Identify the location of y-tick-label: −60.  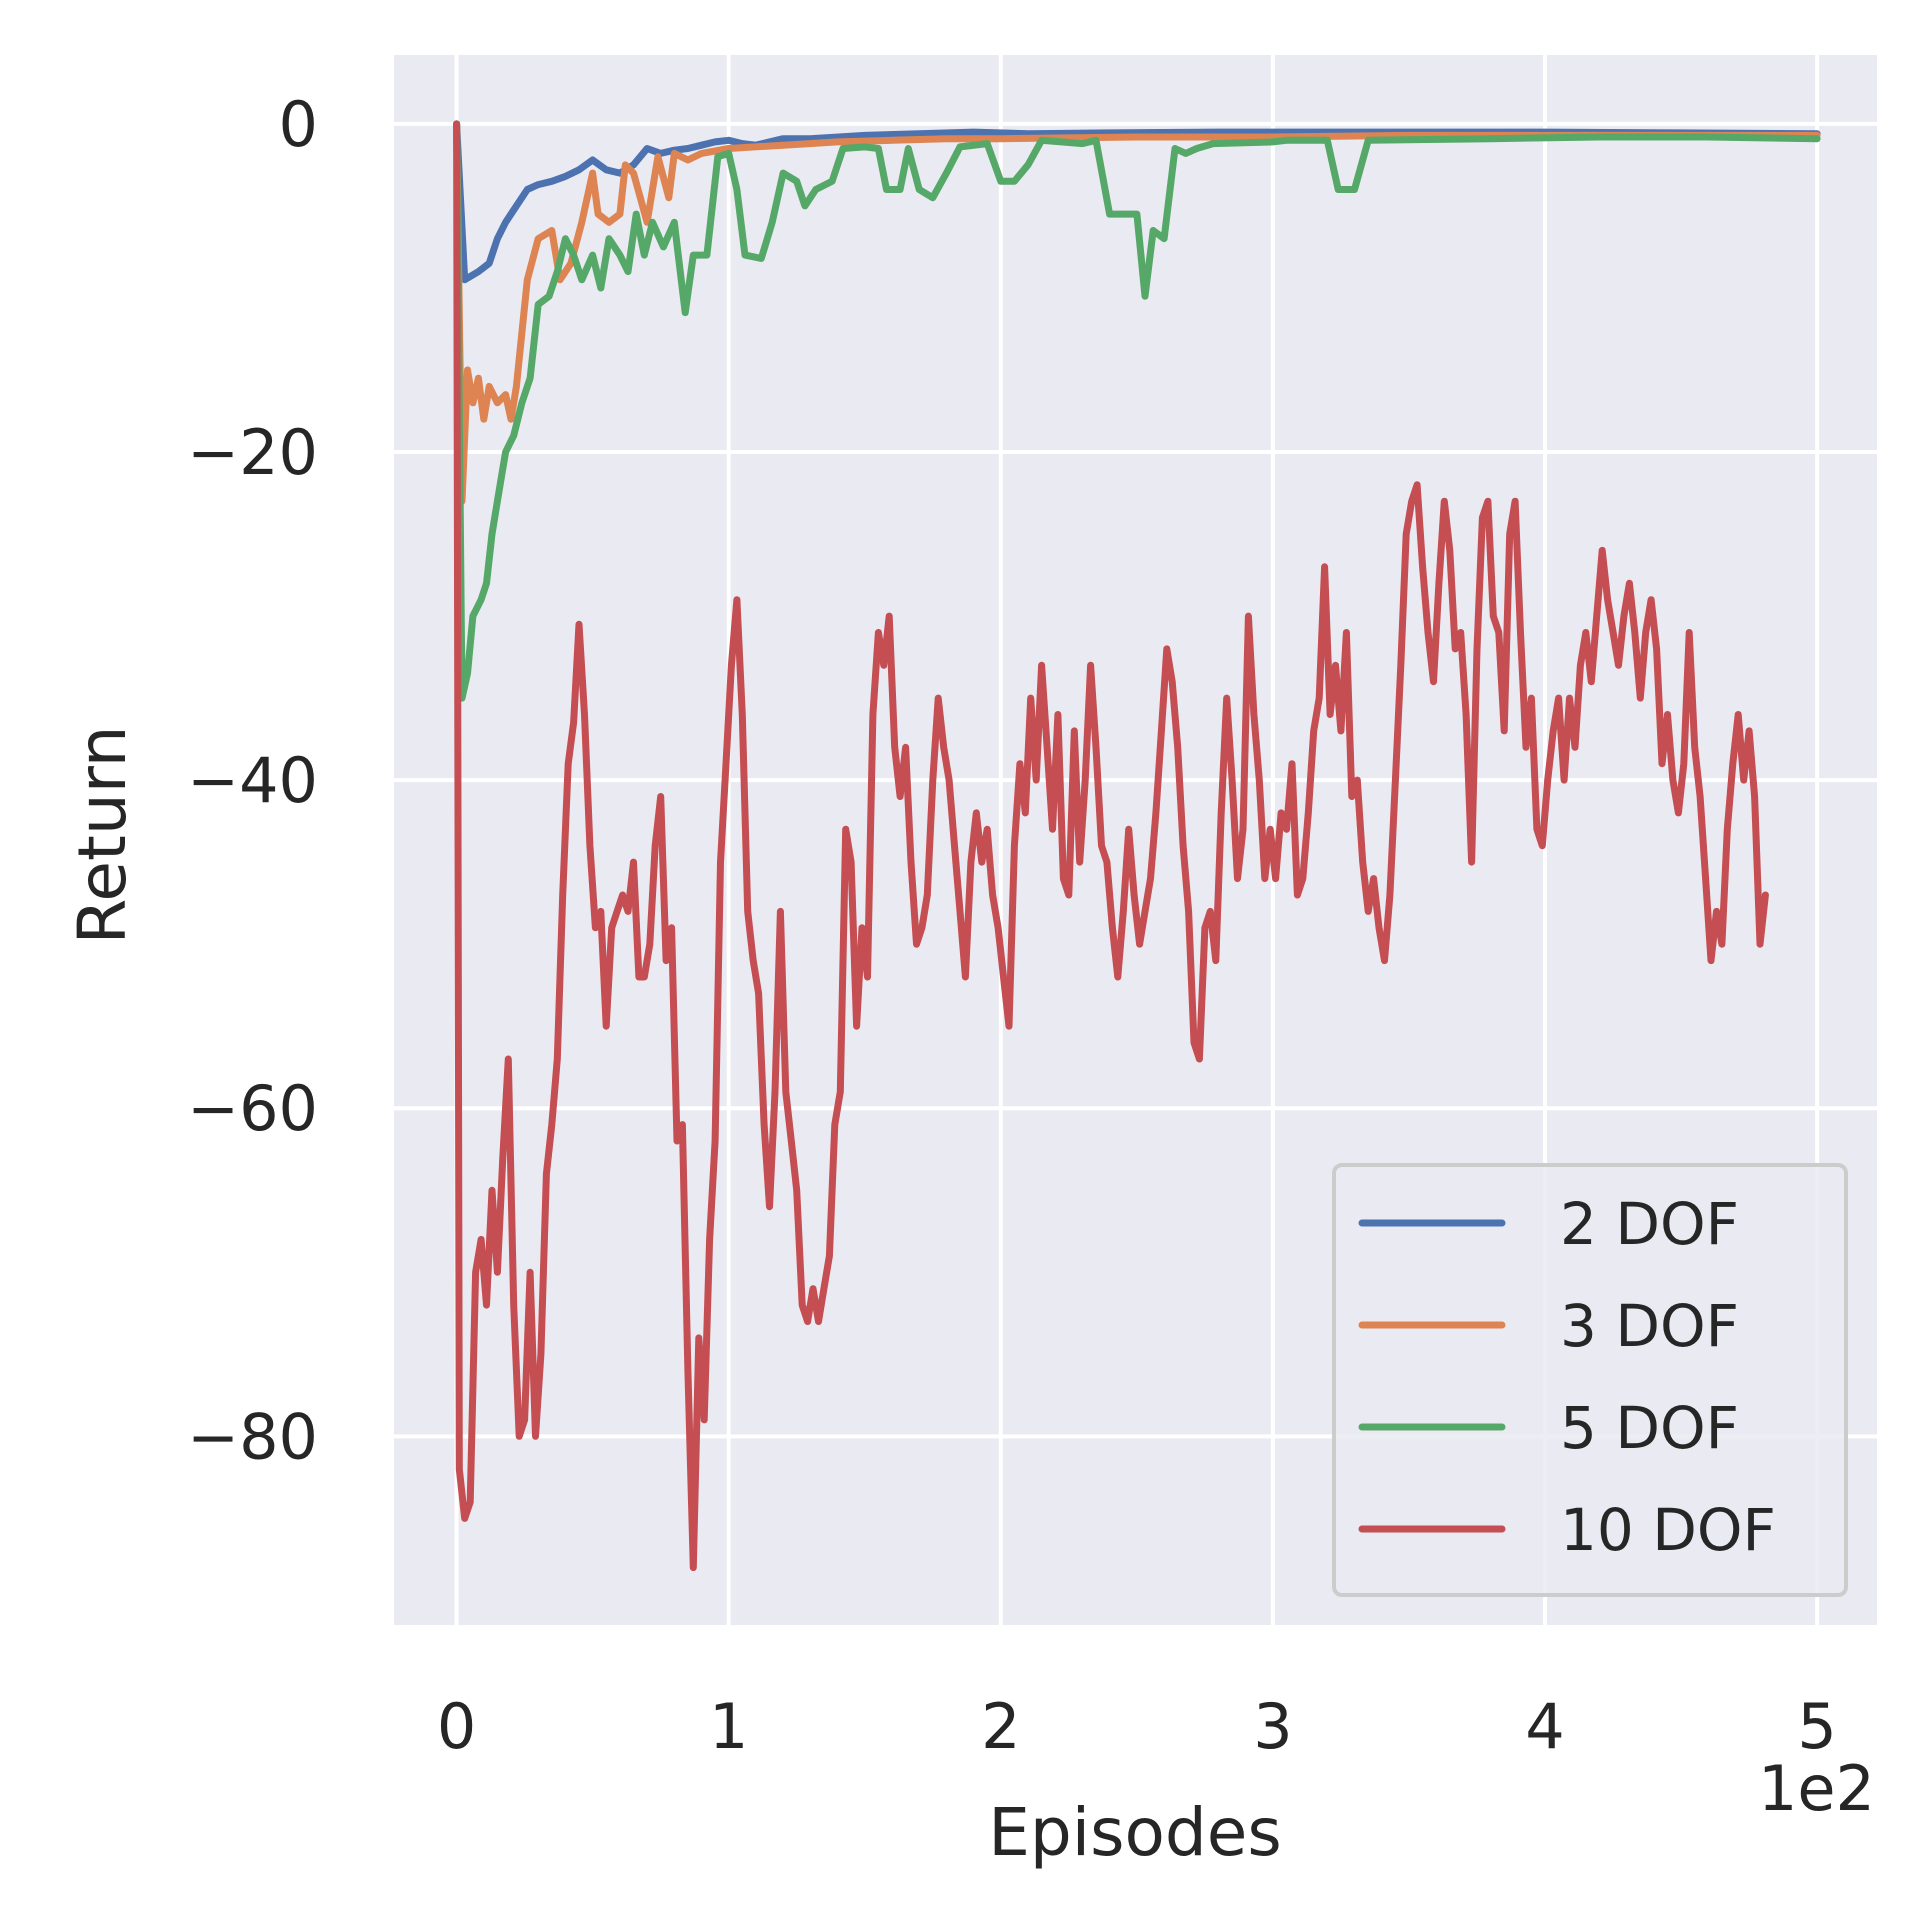
(252, 1108).